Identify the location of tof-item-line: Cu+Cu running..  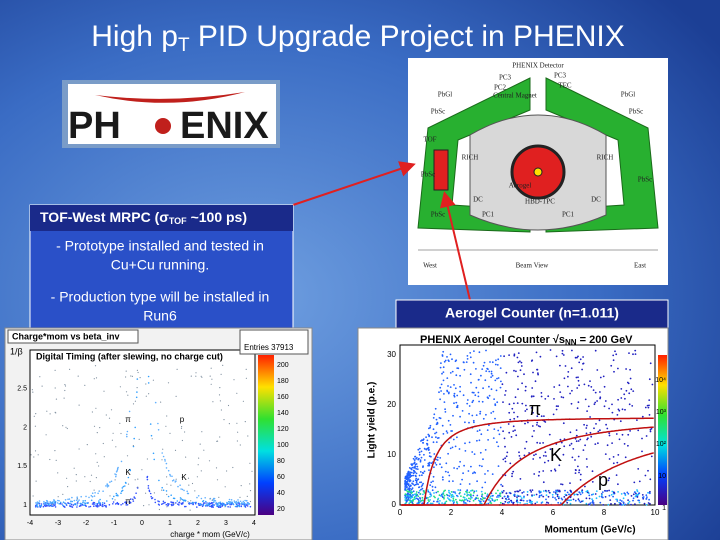
(160, 265).